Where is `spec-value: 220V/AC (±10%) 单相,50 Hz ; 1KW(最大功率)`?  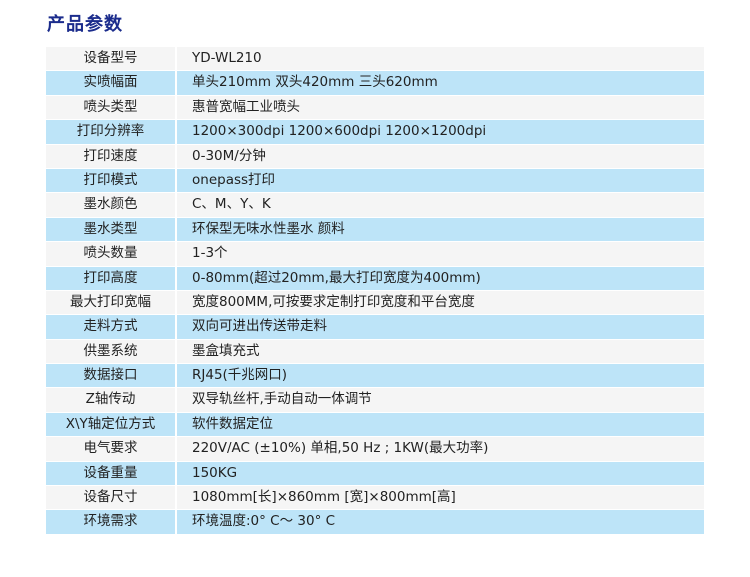
spec-value: 220V/AC (±10%) 单相,50 Hz ; 1KW(最大功率) is located at coordinates (340, 448).